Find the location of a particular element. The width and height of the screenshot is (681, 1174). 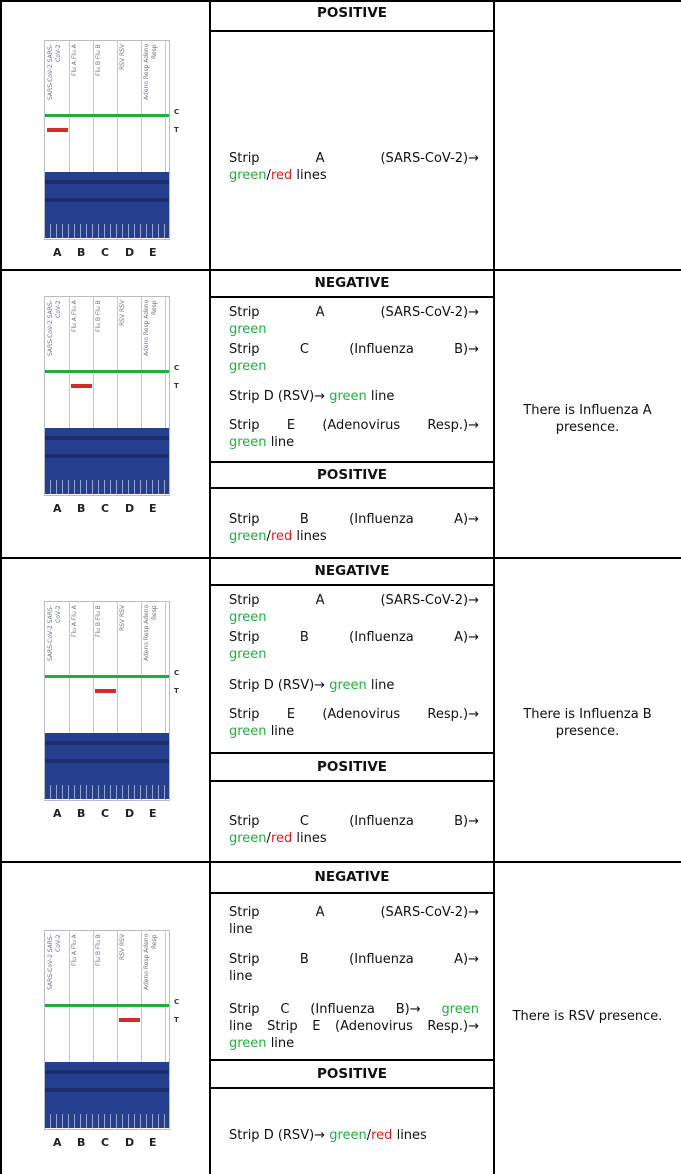

positive-entry: Strip A (SARS-CoV-2)→ green/red lines is located at coordinates (354, 167).